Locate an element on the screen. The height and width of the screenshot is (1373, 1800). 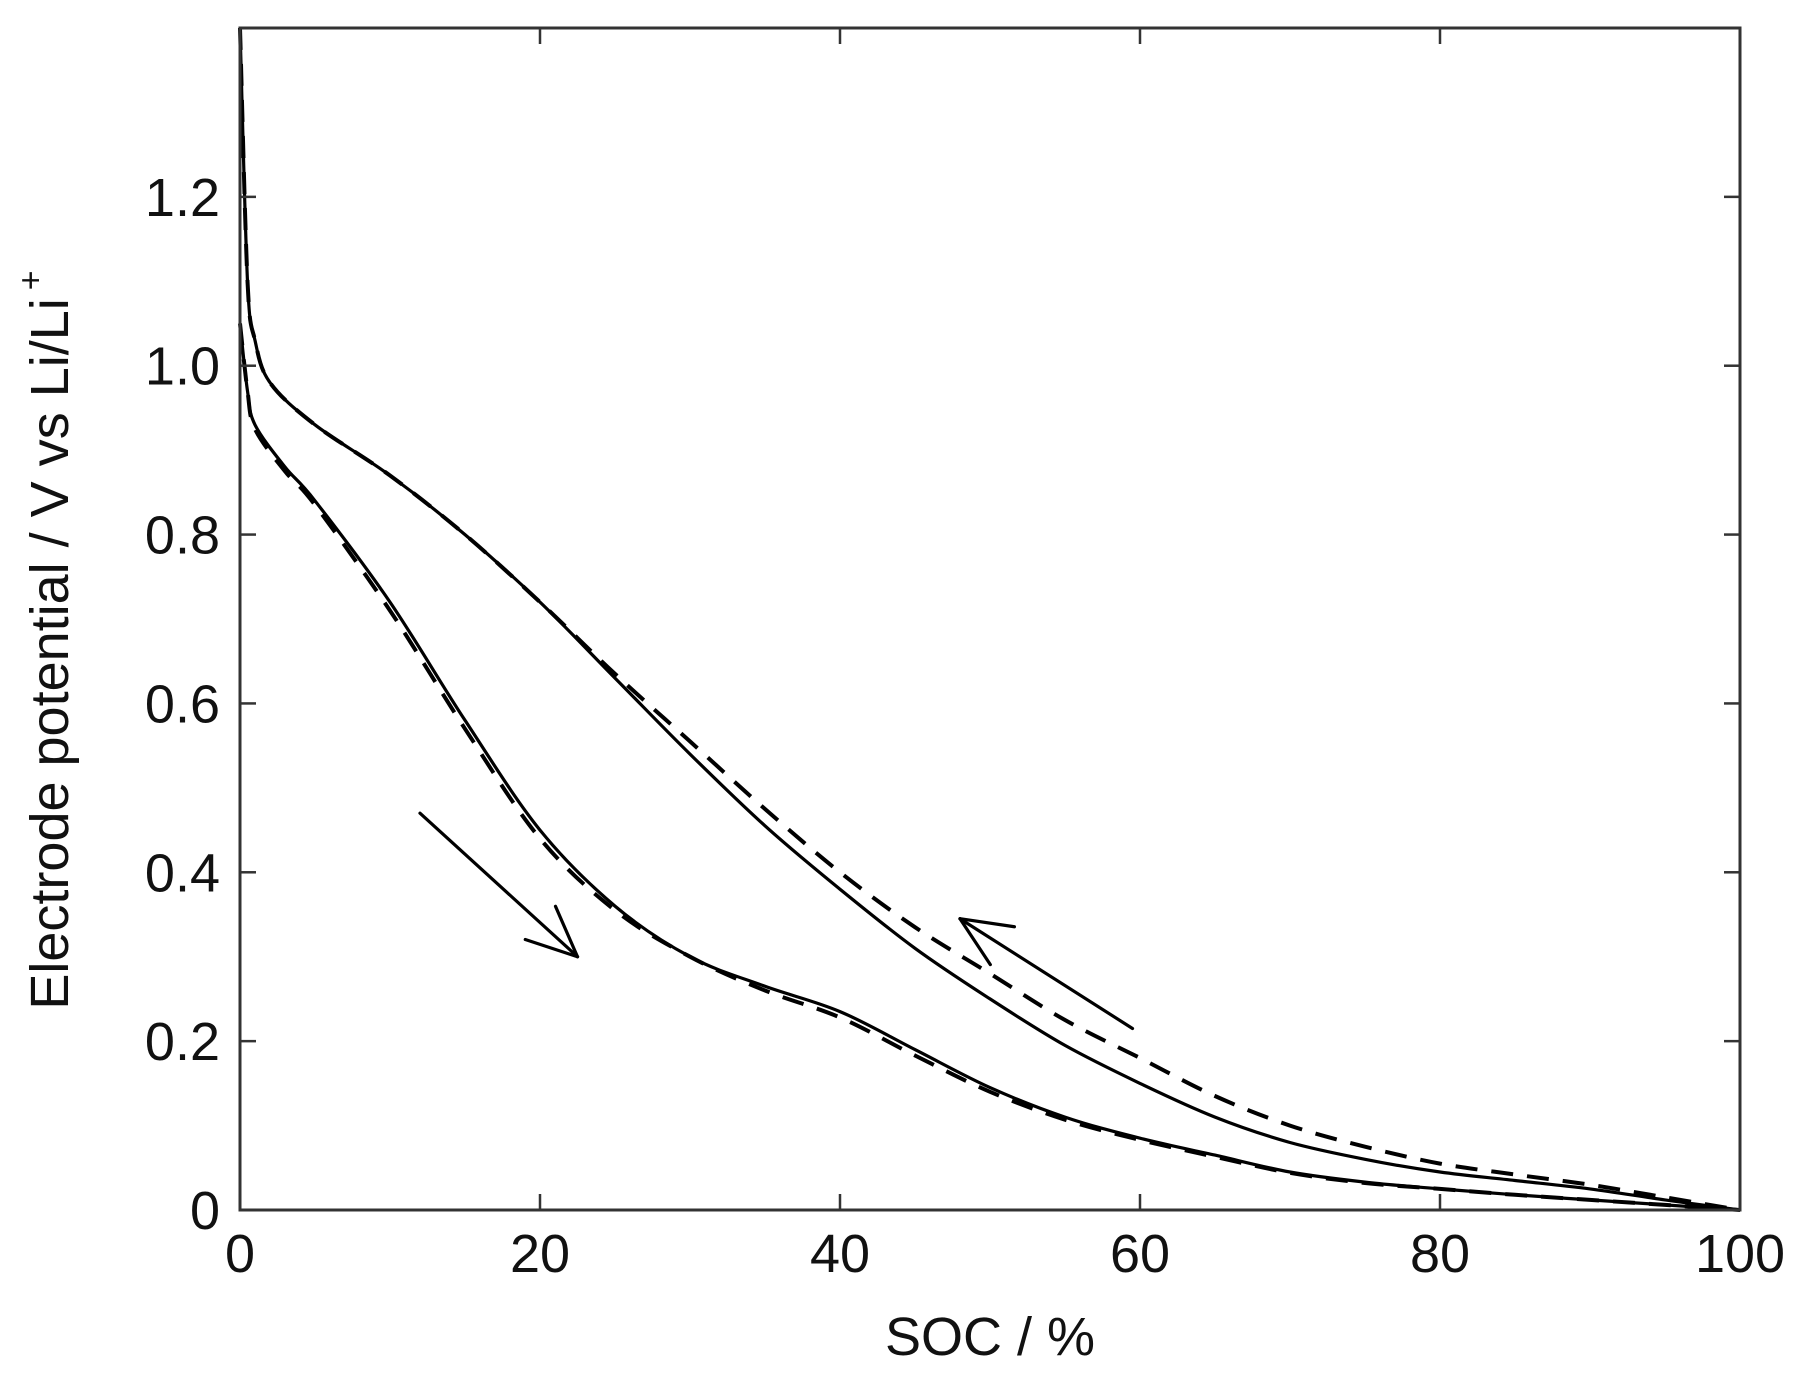
x-tick-labels: 0 20 40 60 80 100 is located at coordinates (1005, 1254).